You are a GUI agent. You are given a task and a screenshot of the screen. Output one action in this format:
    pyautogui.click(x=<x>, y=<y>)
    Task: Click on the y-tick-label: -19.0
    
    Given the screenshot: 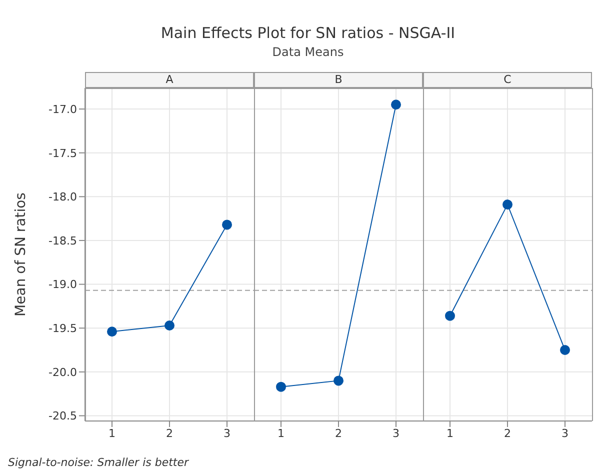 What is the action you would take?
    pyautogui.click(x=62, y=285)
    